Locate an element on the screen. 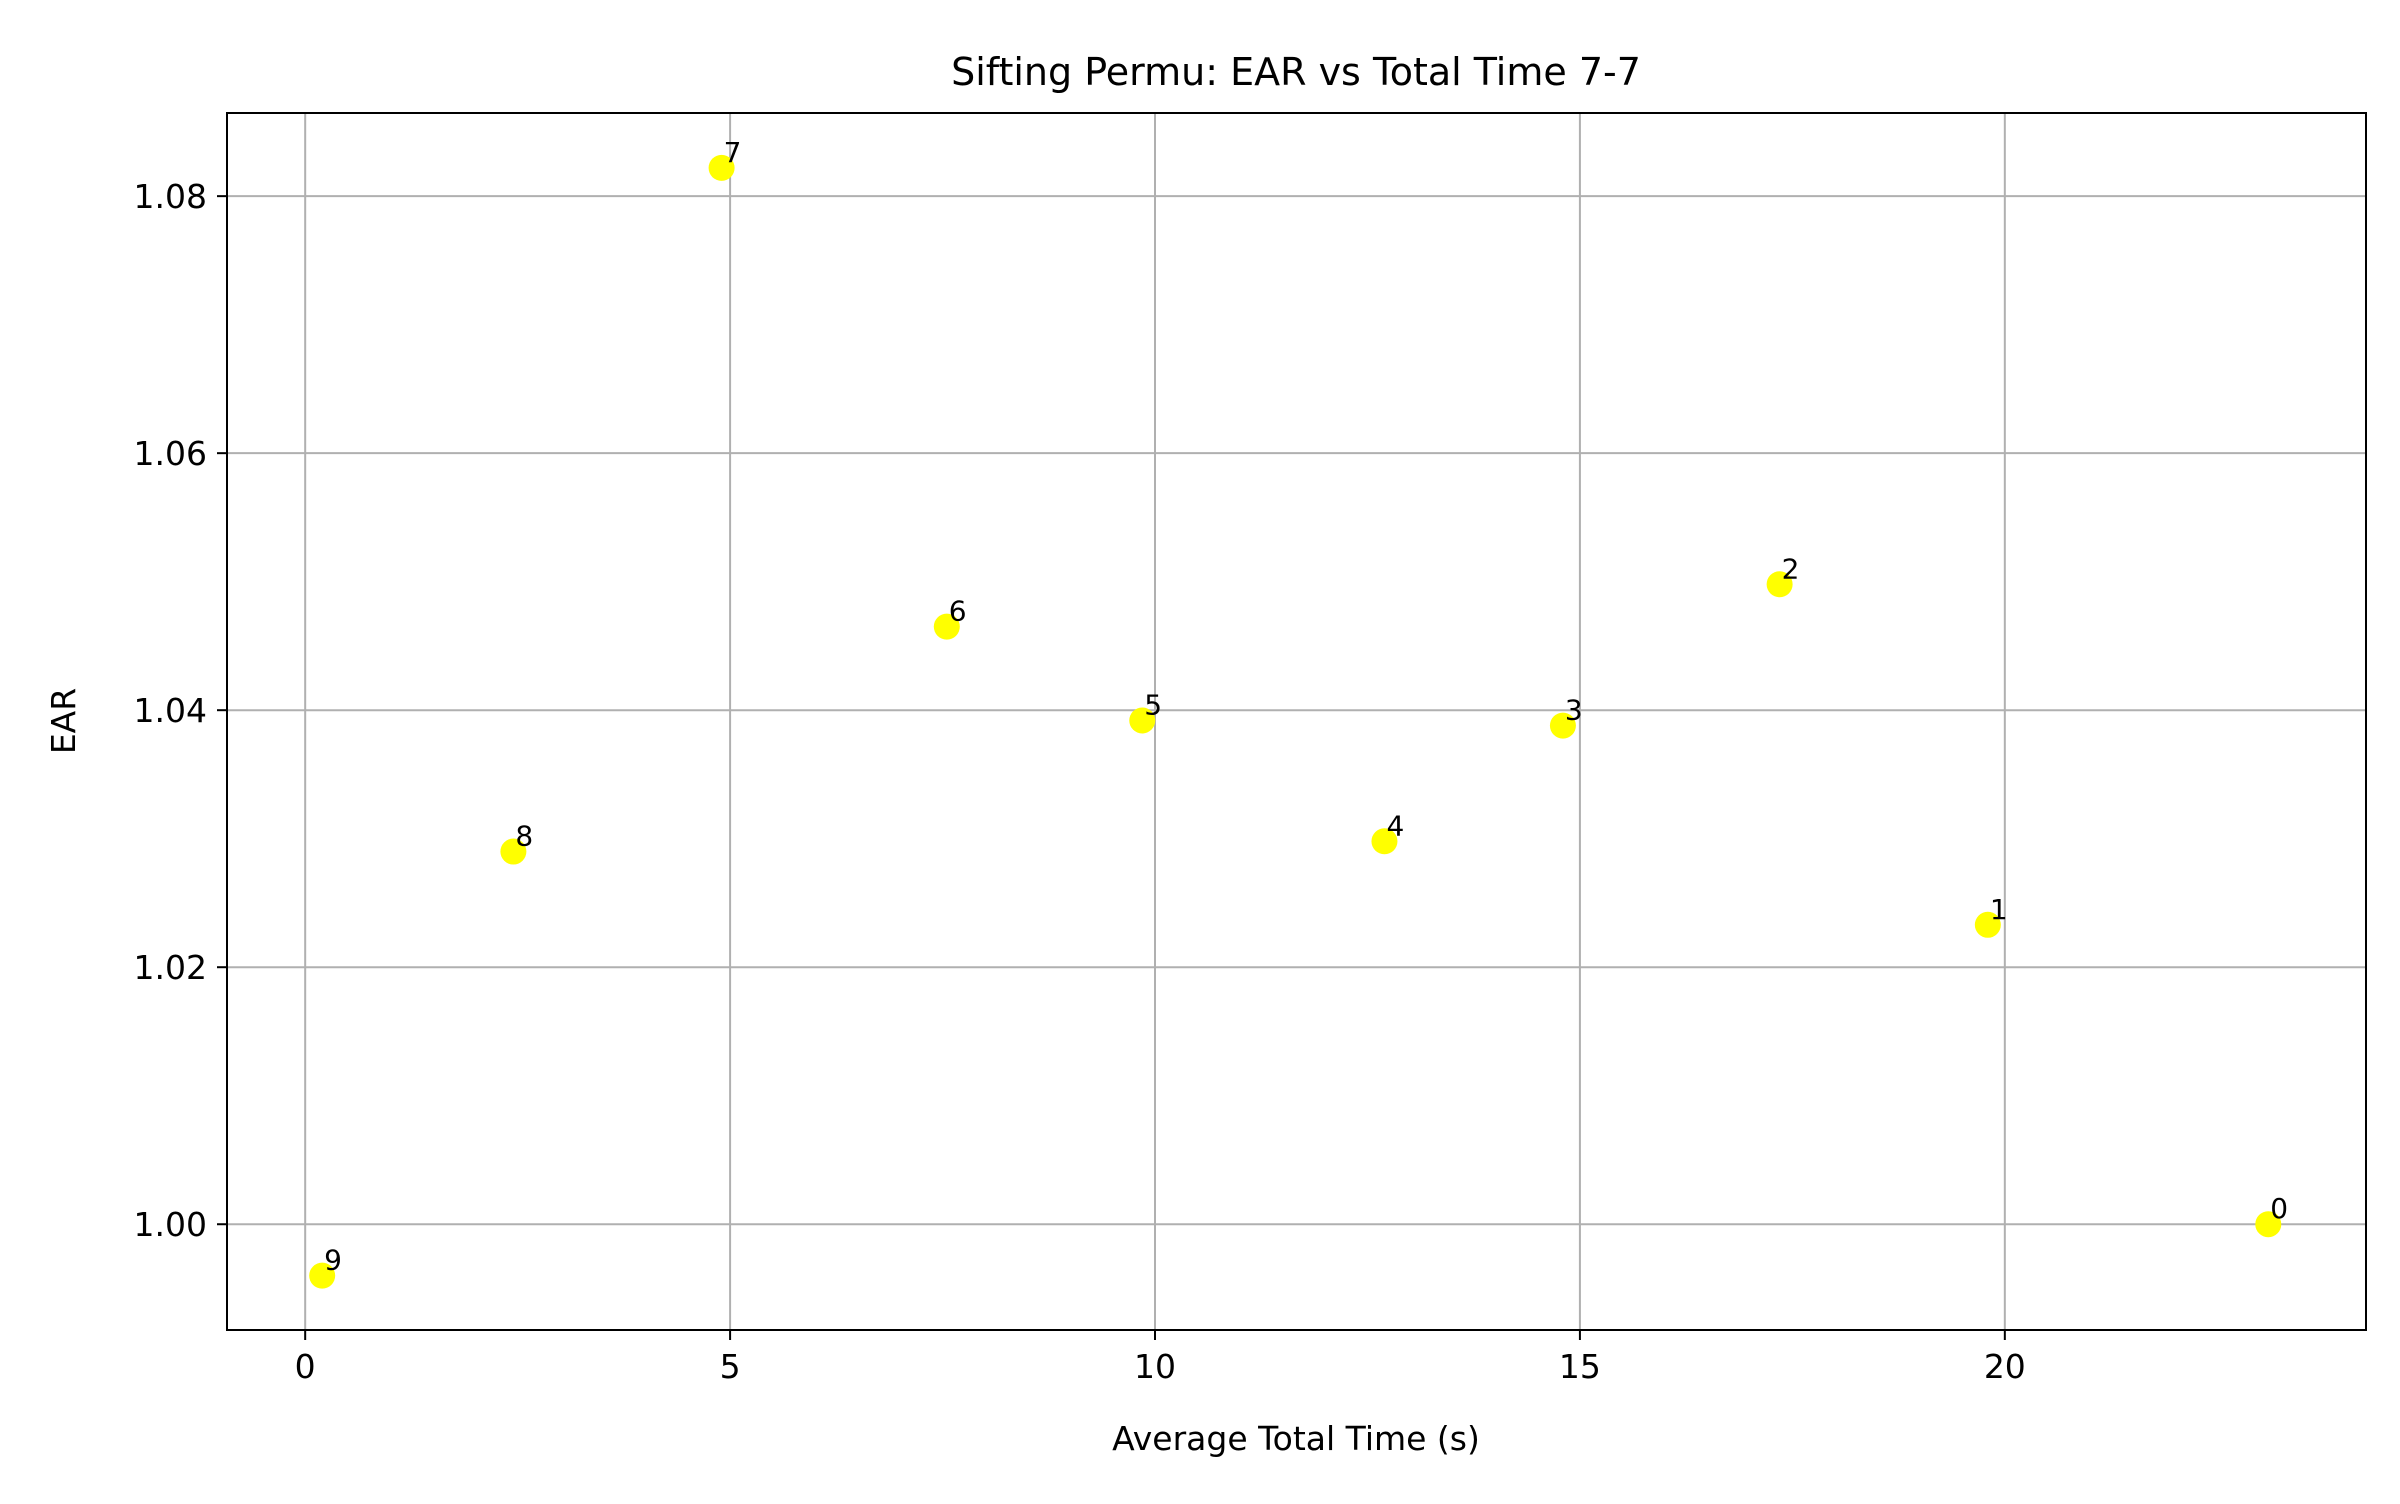  y-tick-label: 1.08 is located at coordinates (170, 196).